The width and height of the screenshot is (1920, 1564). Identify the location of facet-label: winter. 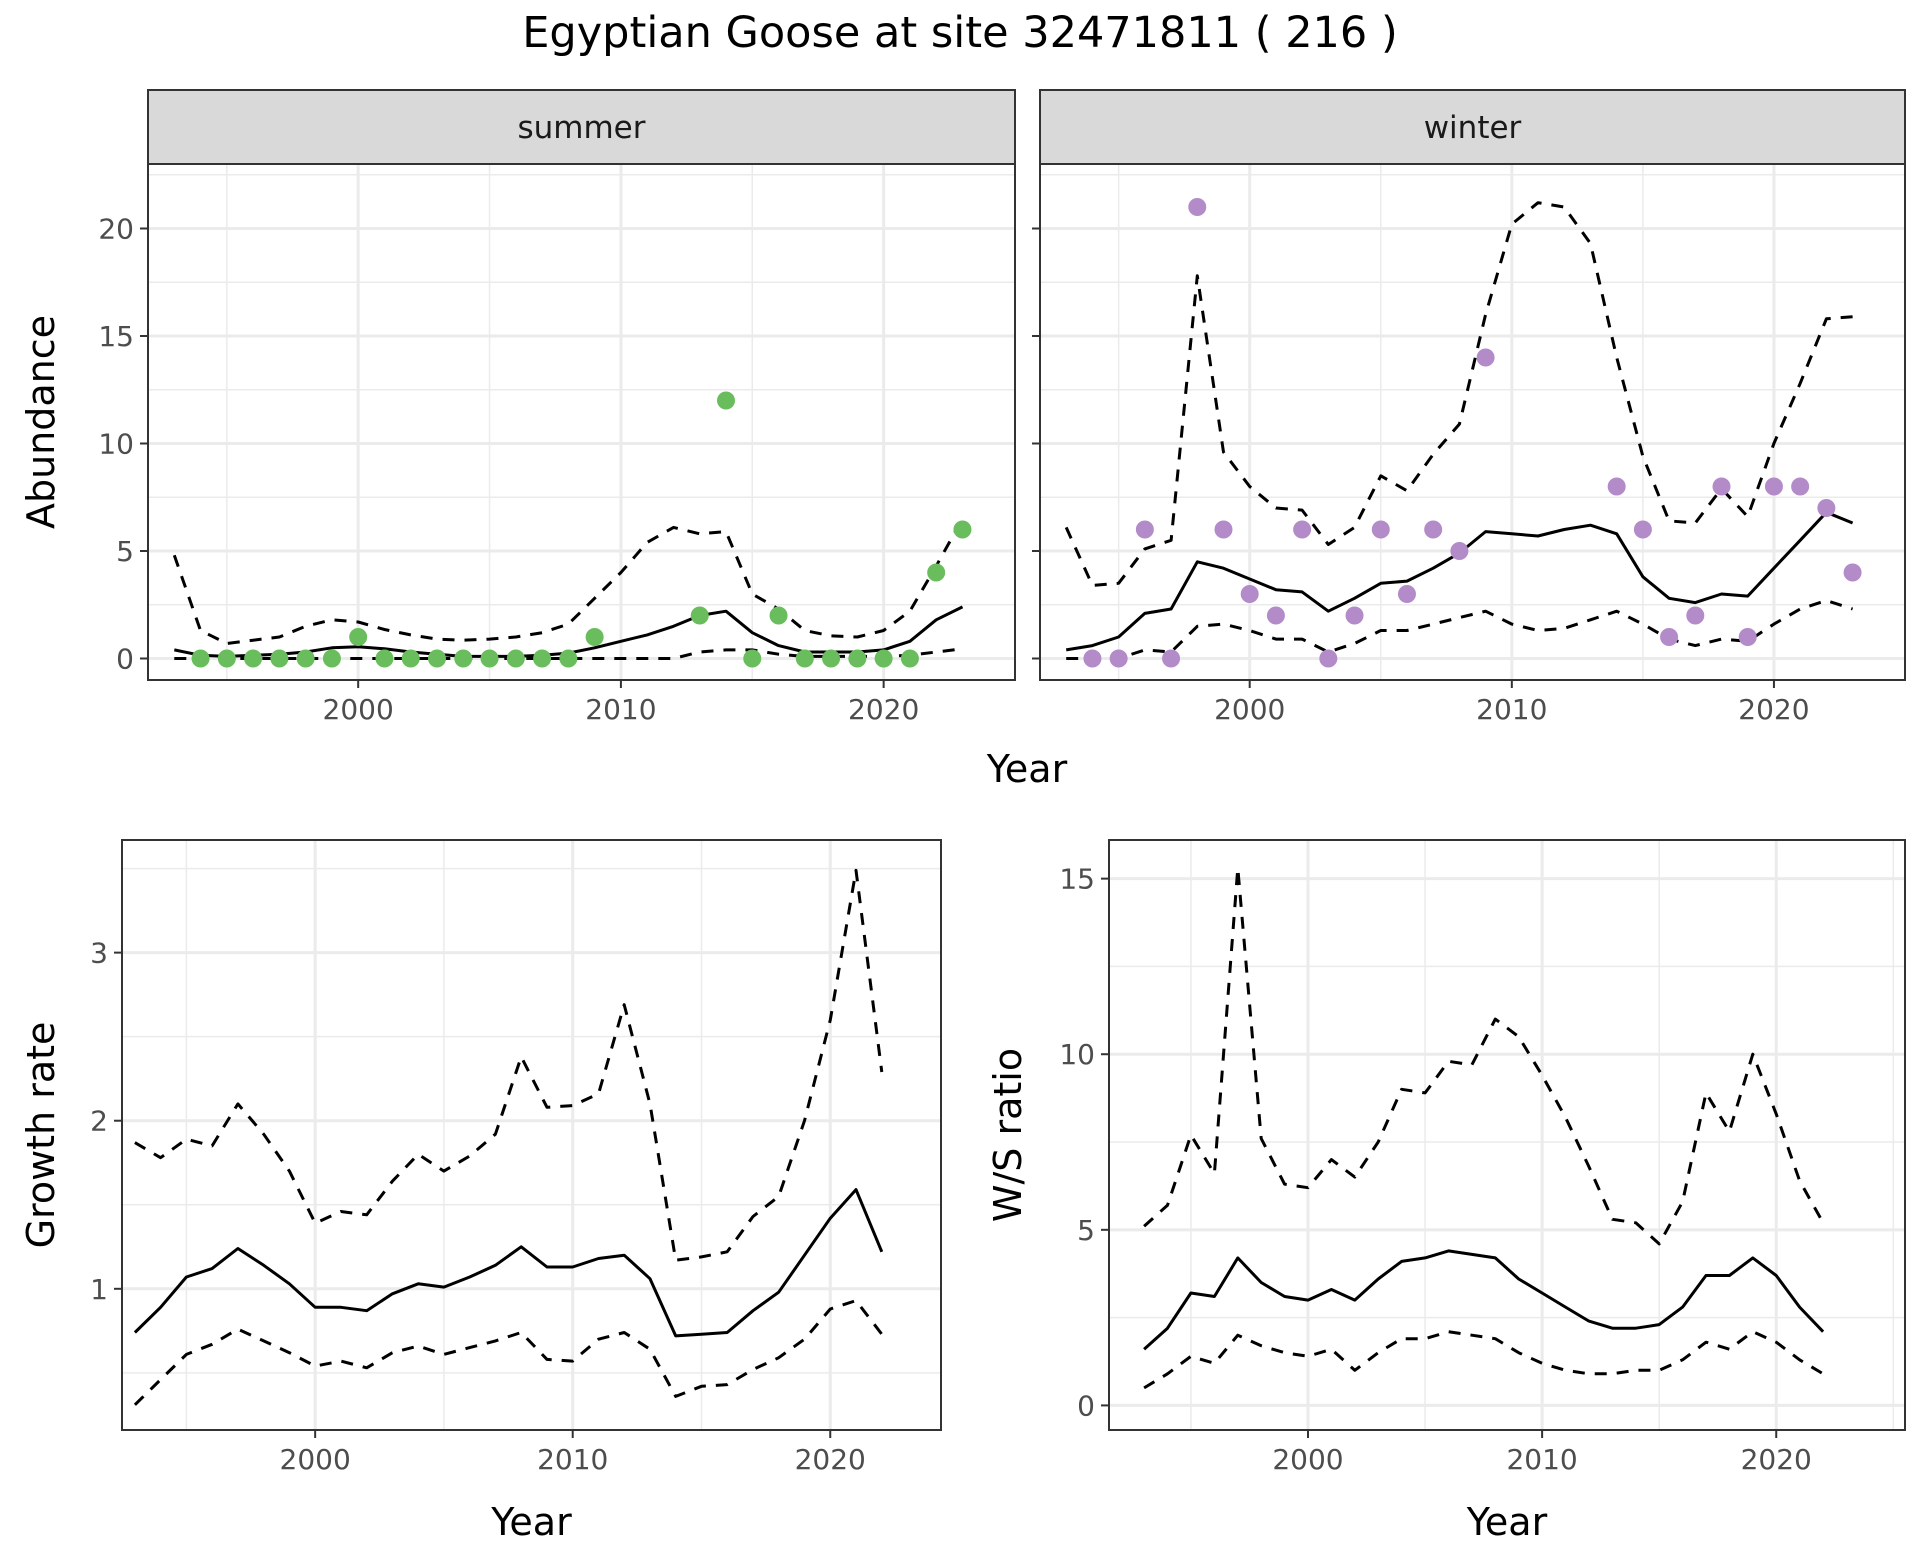
(1473, 128).